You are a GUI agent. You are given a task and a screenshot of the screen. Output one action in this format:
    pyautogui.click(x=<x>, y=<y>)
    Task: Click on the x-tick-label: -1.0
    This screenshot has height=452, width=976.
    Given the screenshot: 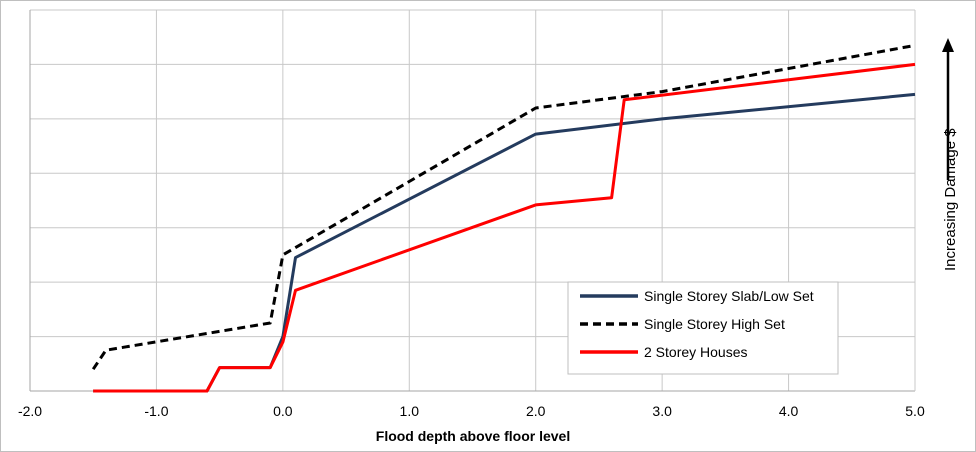 What is the action you would take?
    pyautogui.click(x=156, y=411)
    